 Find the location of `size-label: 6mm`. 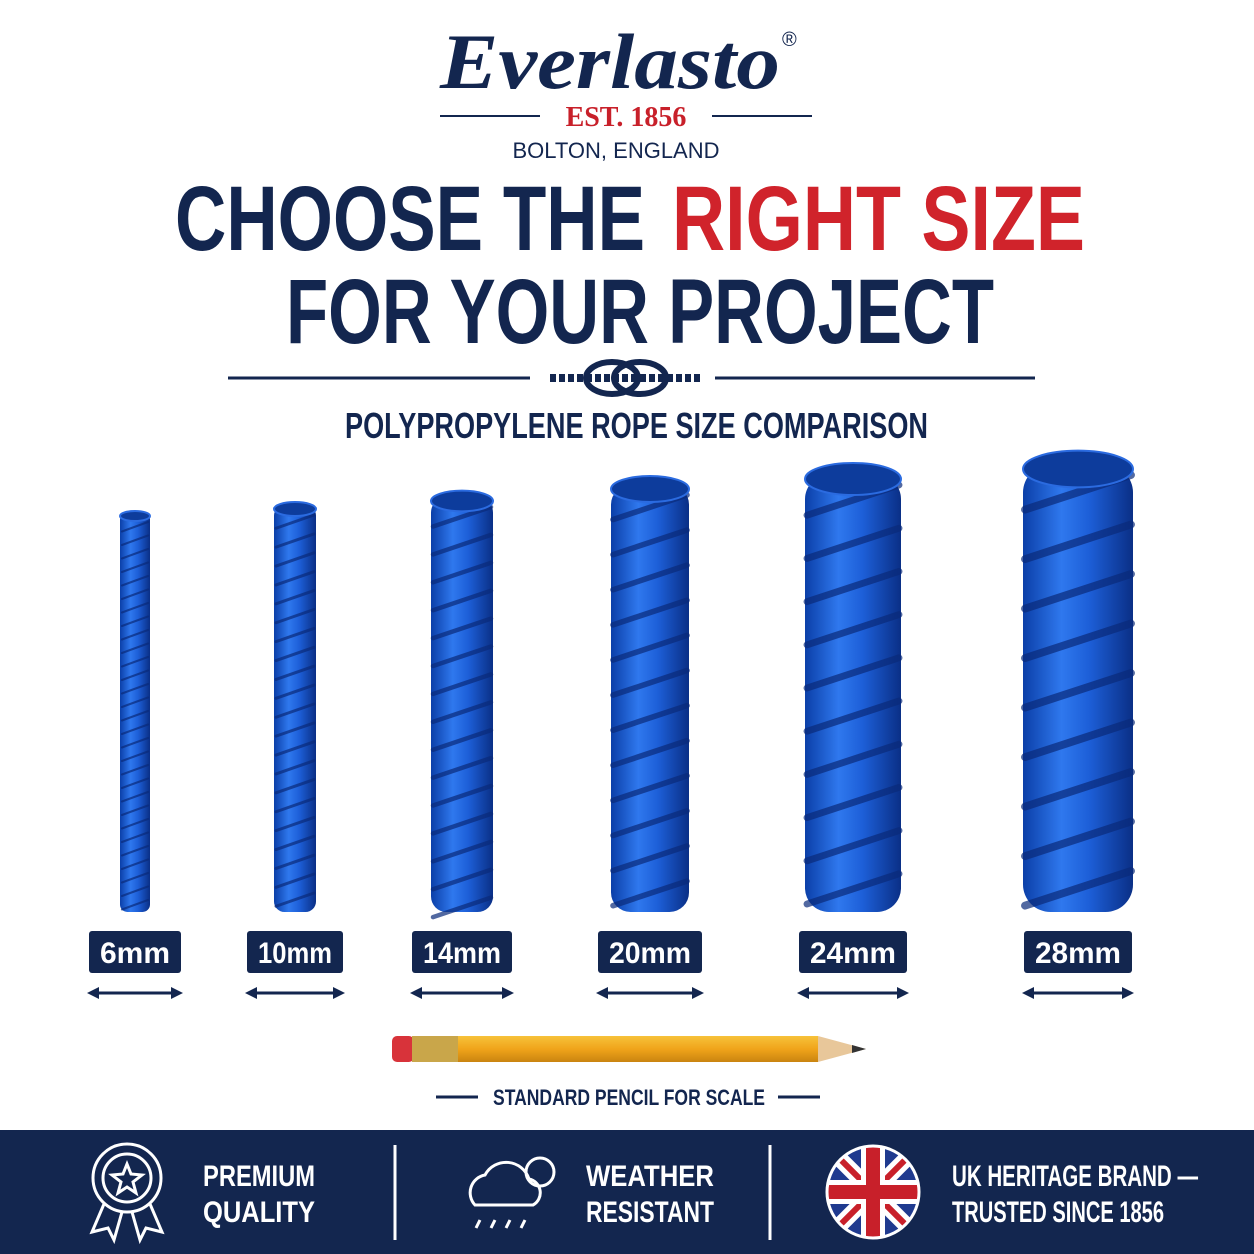

size-label: 6mm is located at coordinates (135, 953).